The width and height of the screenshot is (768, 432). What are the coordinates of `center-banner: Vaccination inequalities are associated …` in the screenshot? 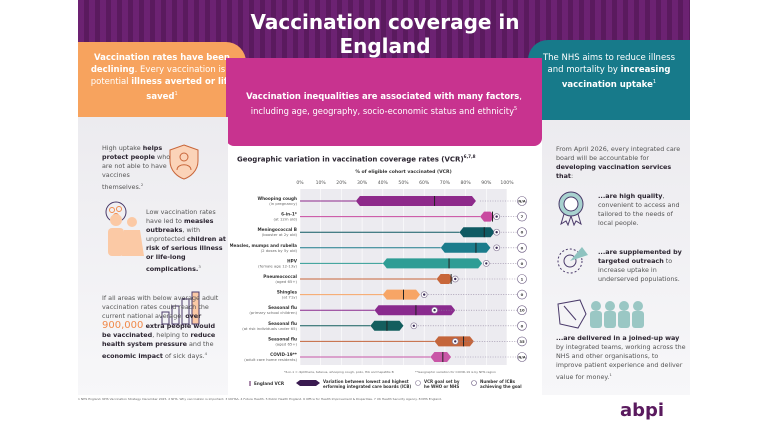 It's located at (384, 102).